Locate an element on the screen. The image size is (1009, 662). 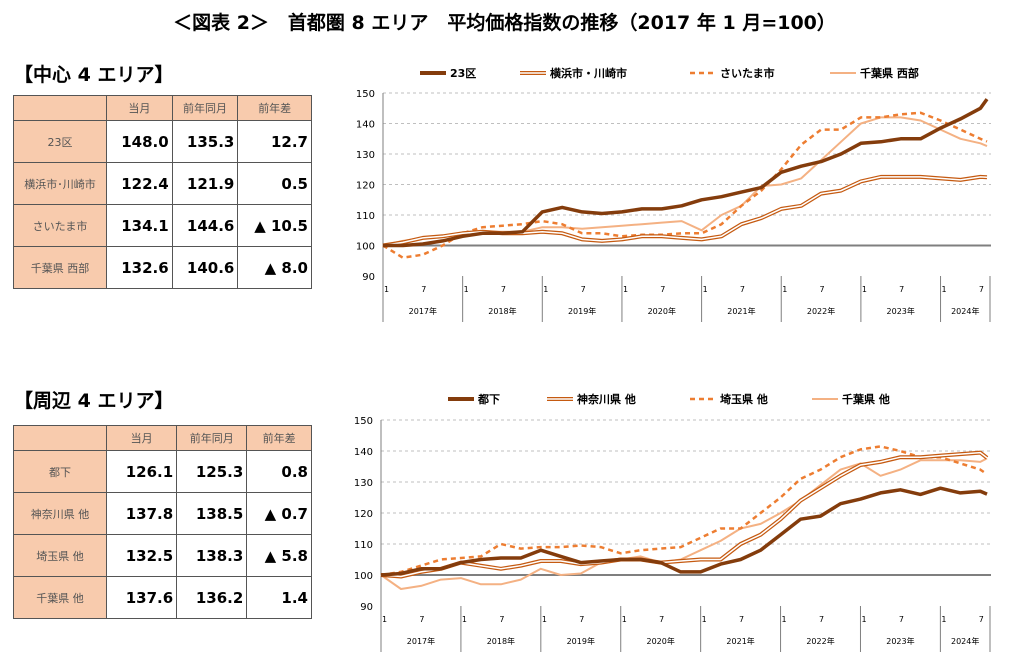
yoy-diff-value: 0.8 is located at coordinates (279, 471).